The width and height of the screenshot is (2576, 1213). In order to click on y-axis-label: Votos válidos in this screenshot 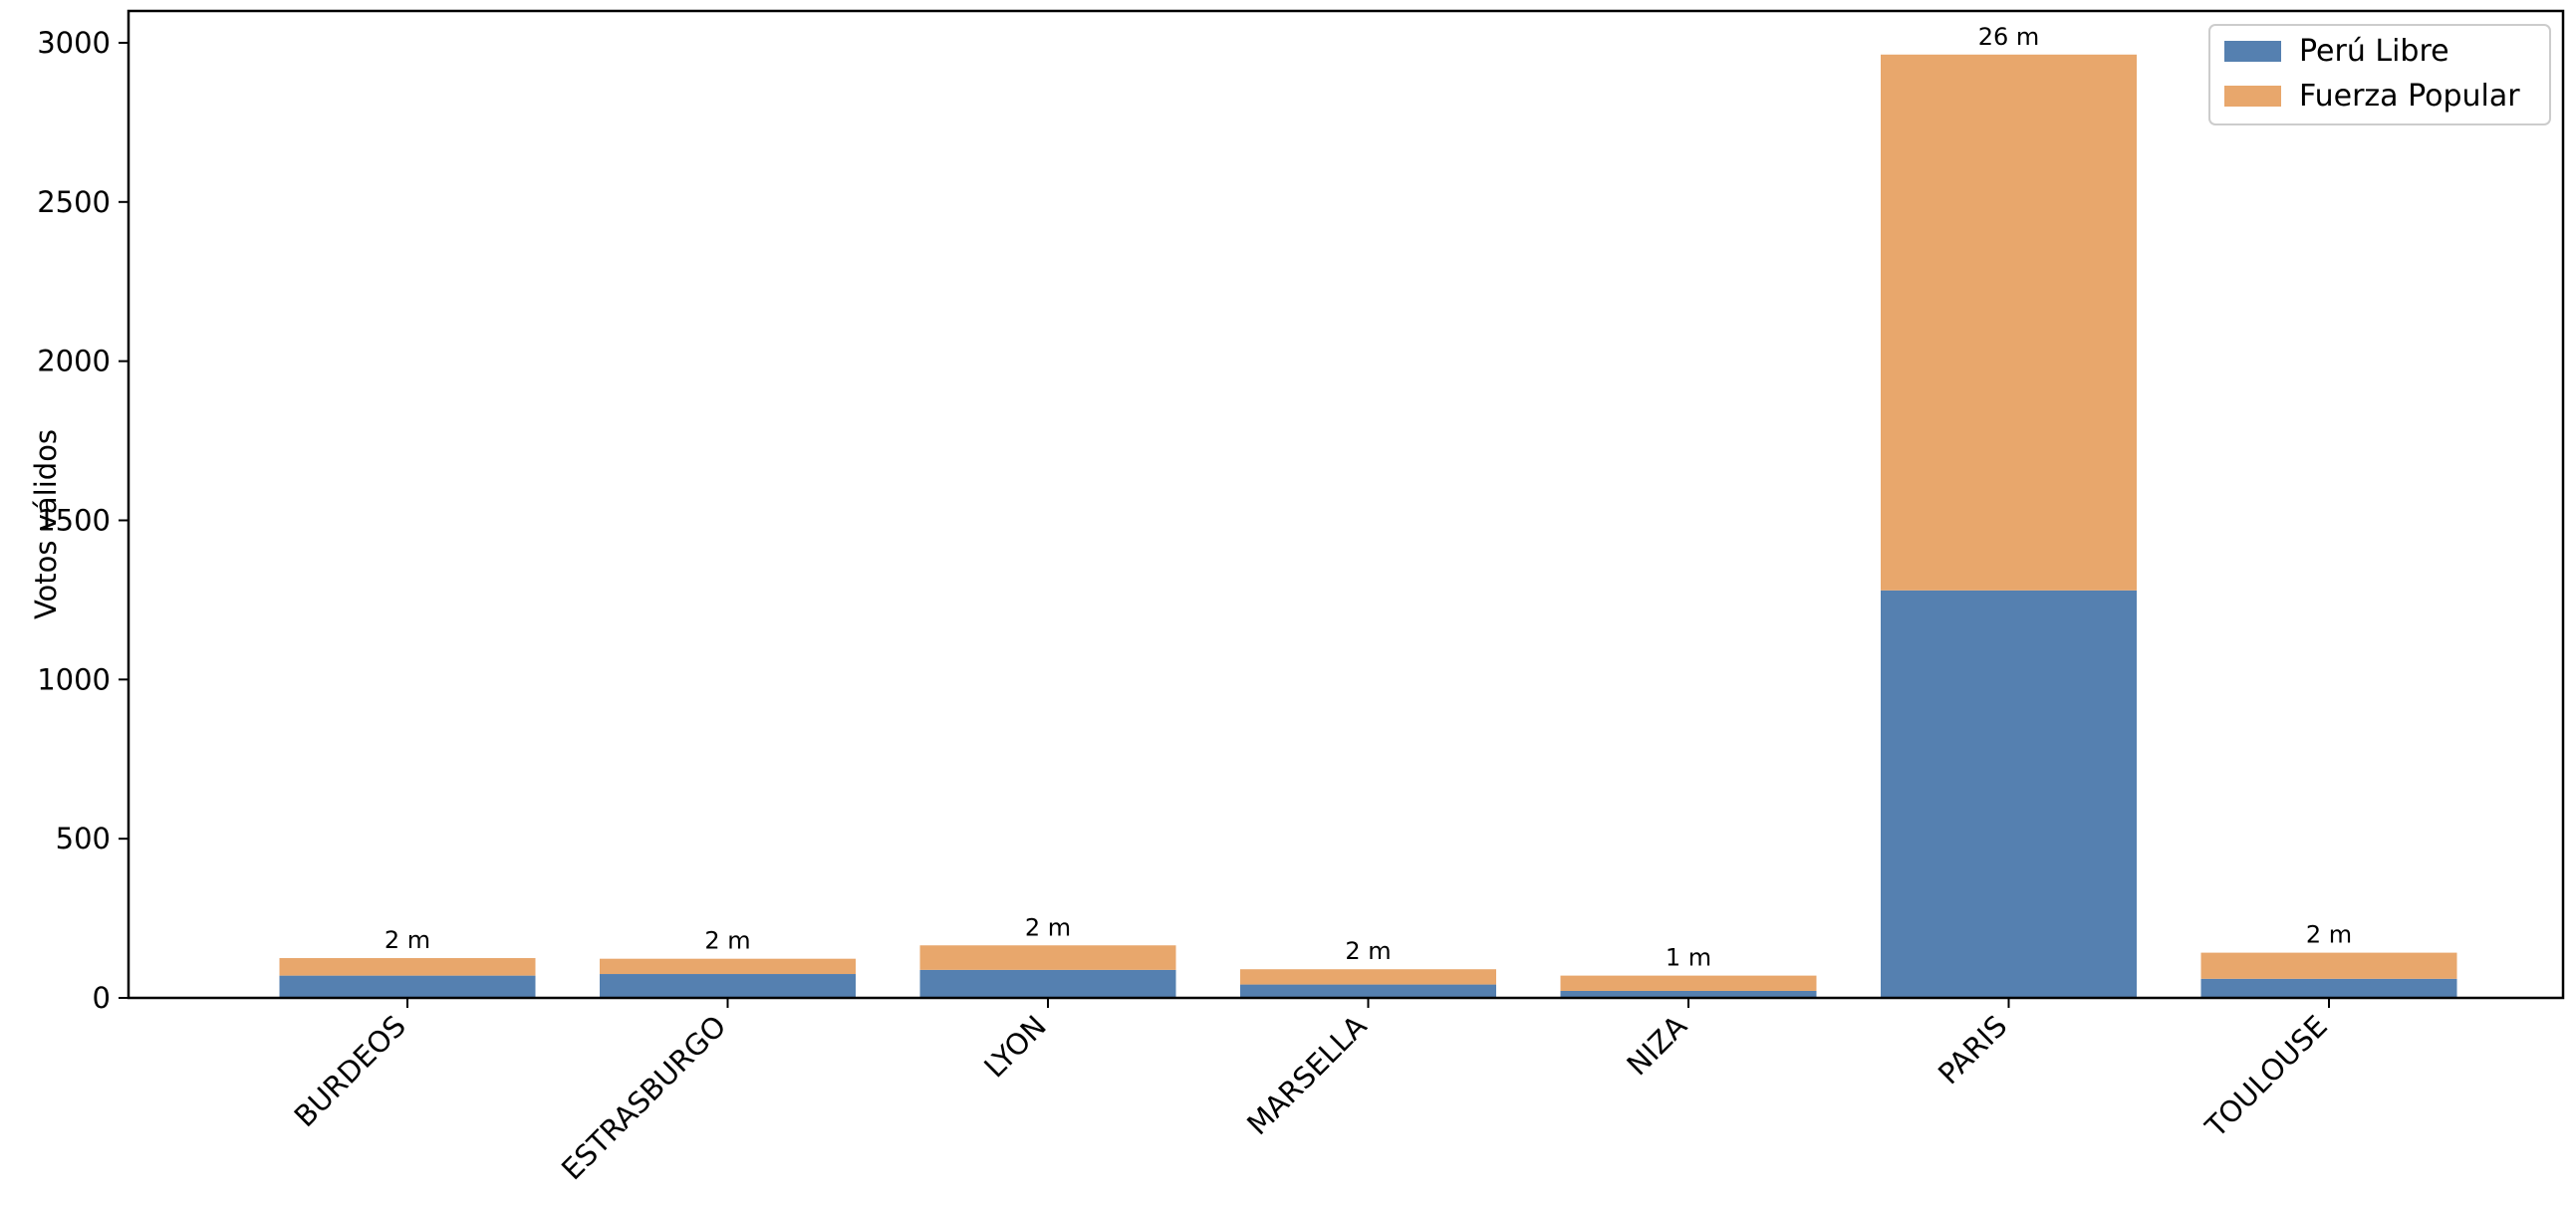, I will do `click(46, 524)`.